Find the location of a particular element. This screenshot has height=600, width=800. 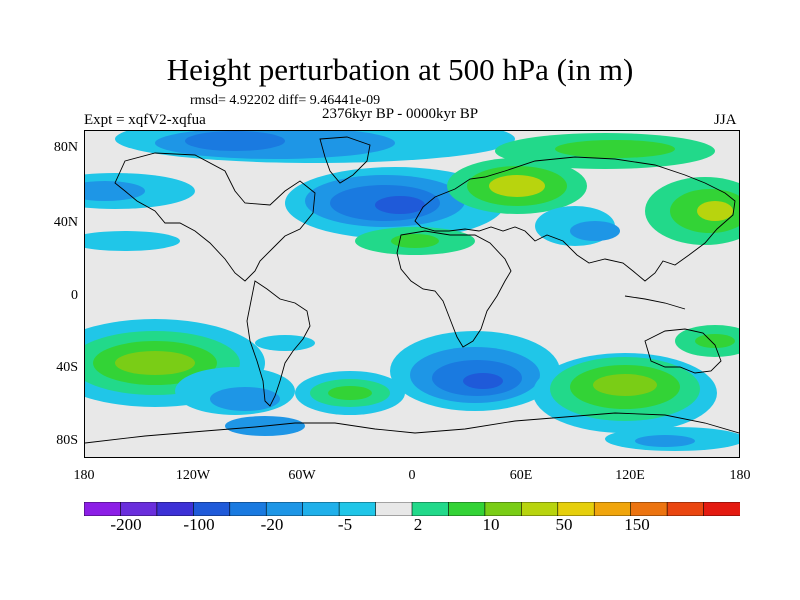

lon-label-180e: 180 is located at coordinates (740, 475).